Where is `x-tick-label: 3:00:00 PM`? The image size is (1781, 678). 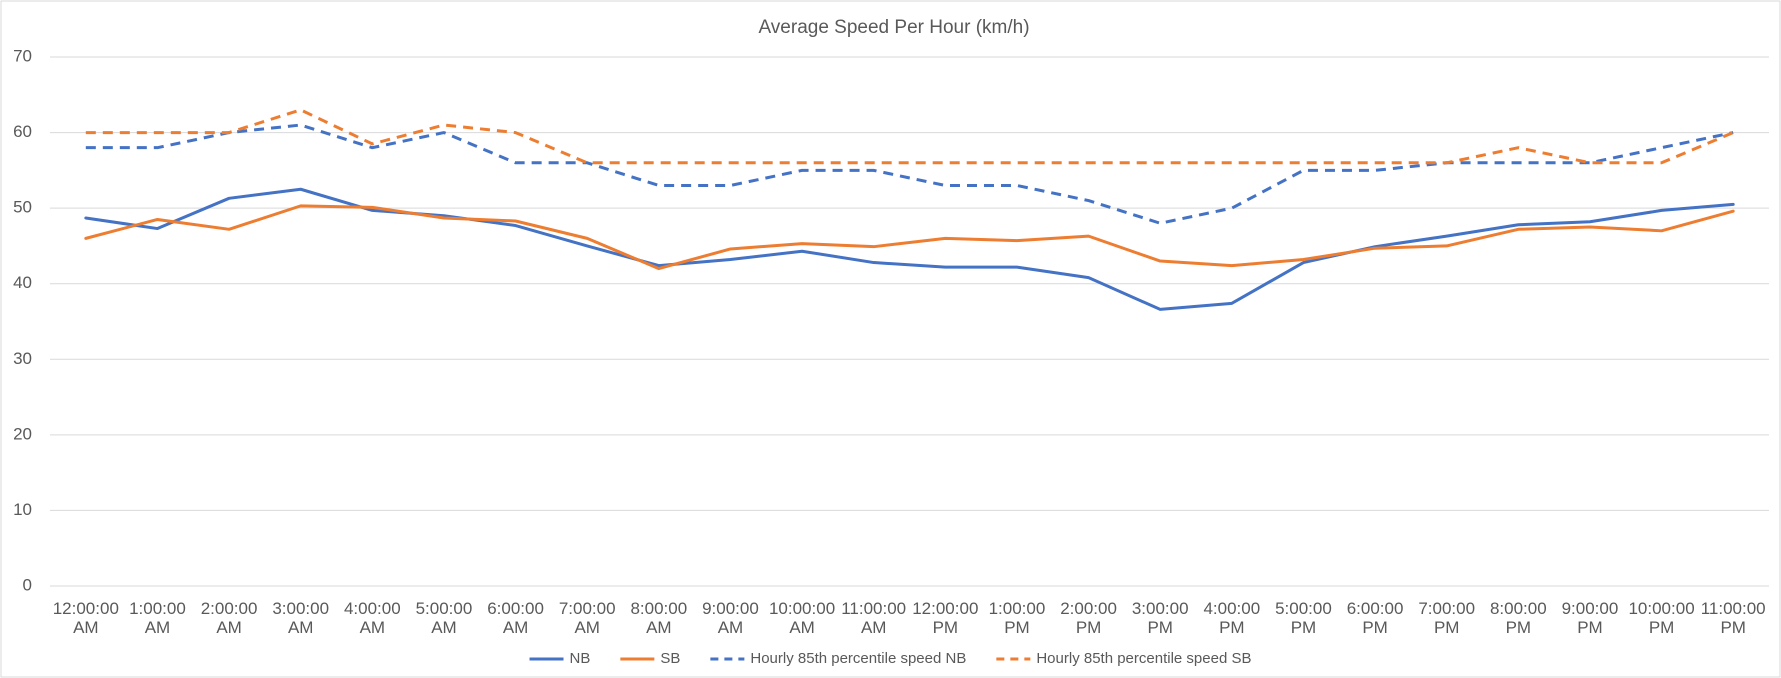
x-tick-label: 3:00:00 PM is located at coordinates (1160, 618).